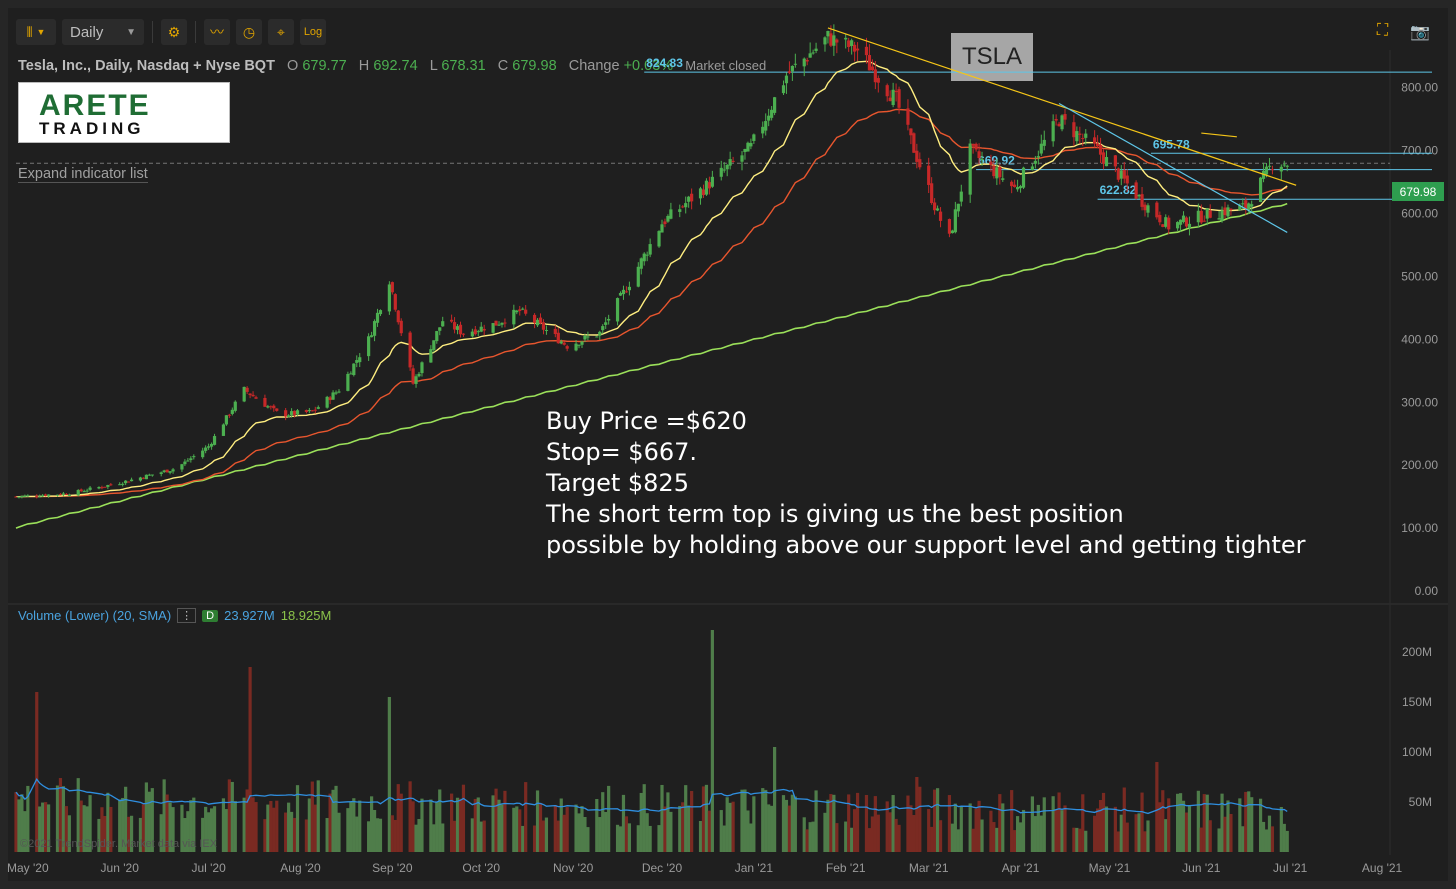 The image size is (1456, 889). I want to click on x-tick-label: Sep '20, so click(392, 868).